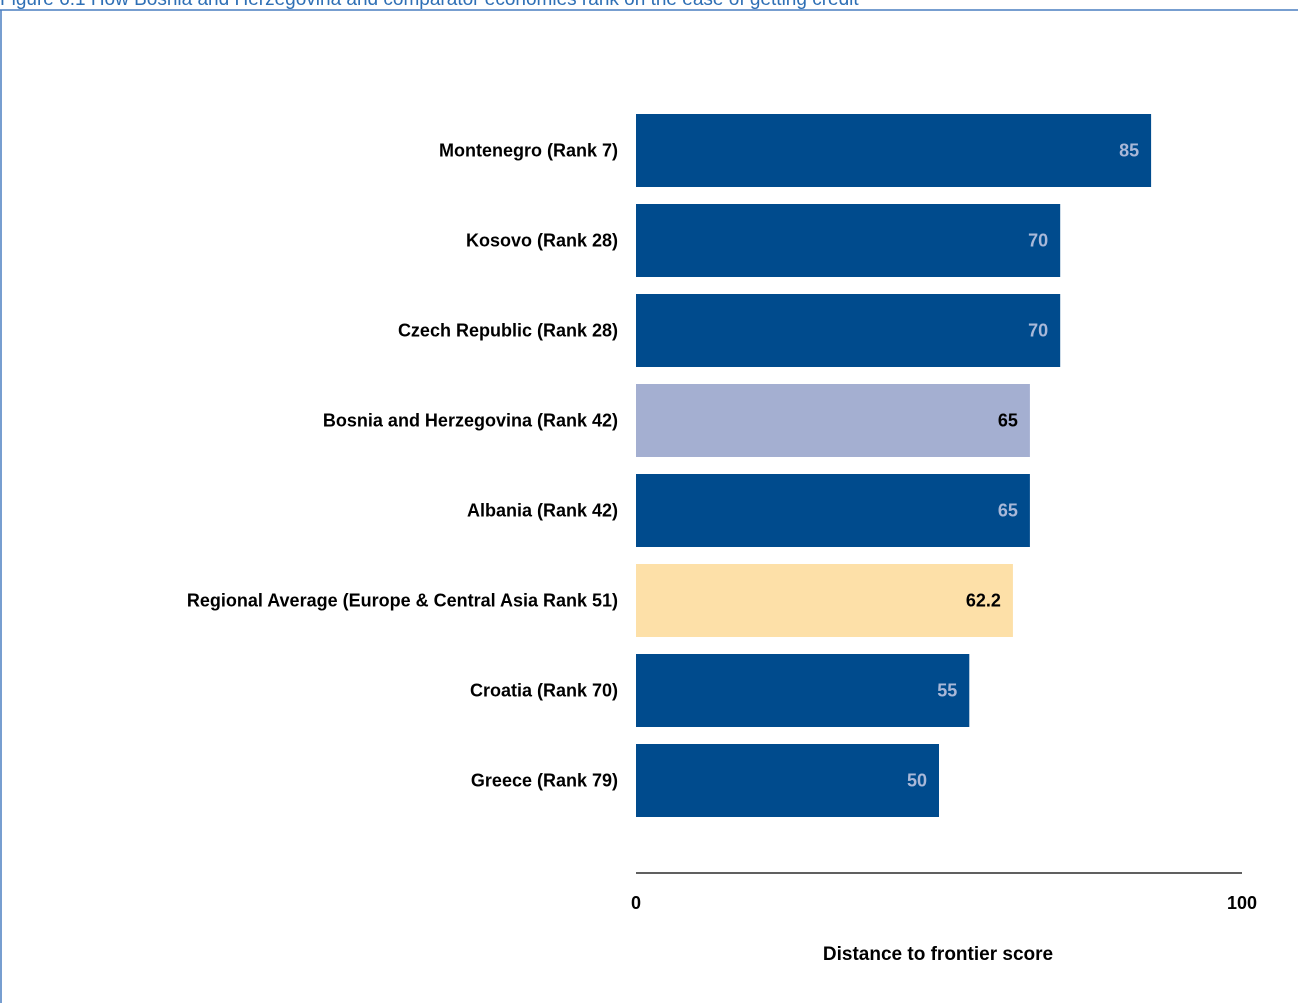 The width and height of the screenshot is (1298, 1003). Describe the element at coordinates (508, 331) in the screenshot. I see `category-label-2: Czech Republic (Rank 28)` at that location.